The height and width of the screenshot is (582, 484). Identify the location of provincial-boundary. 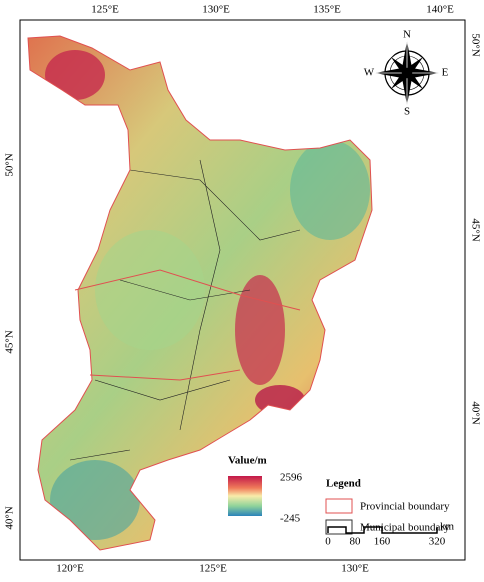
(187, 325).